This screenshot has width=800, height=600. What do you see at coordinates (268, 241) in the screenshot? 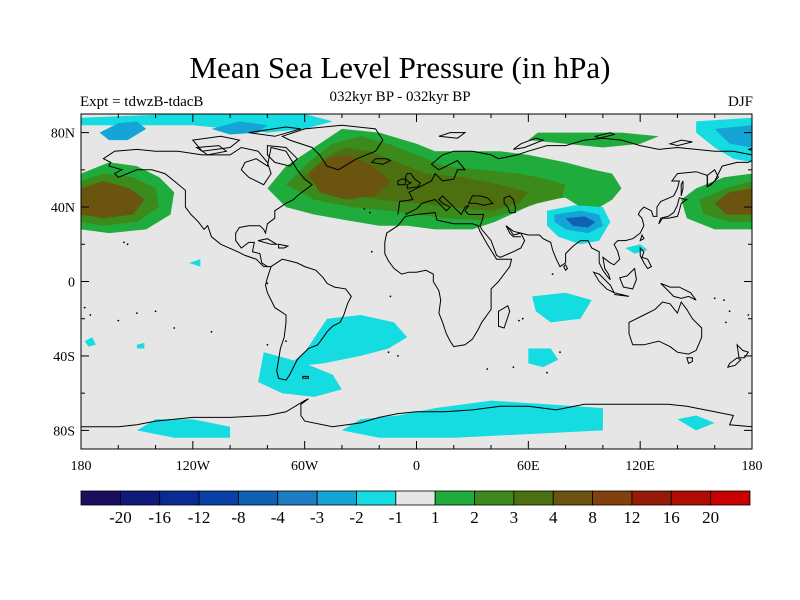
I see `cuba` at bounding box center [268, 241].